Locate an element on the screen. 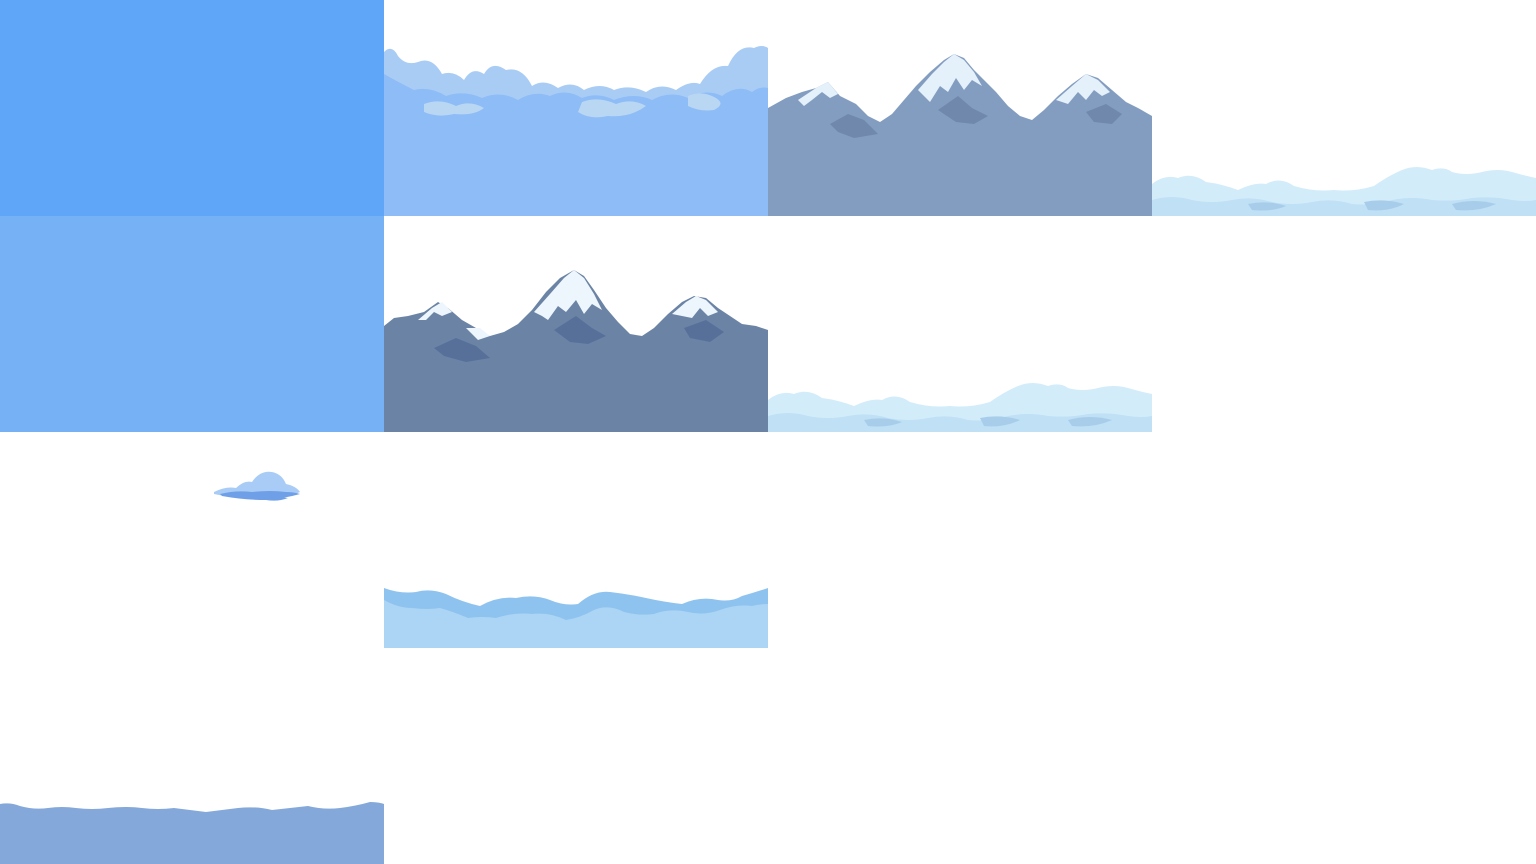 This screenshot has width=1536, height=864. mist-band-a is located at coordinates (1344, 191).